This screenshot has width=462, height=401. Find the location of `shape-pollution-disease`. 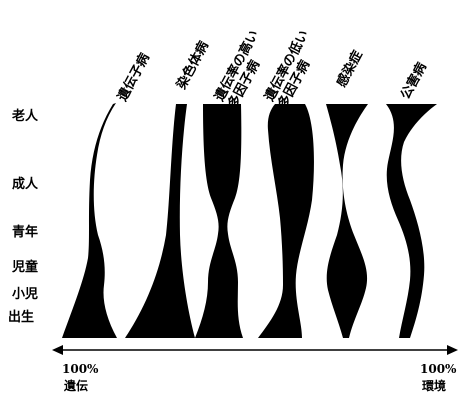

shape-pollution-disease is located at coordinates (411, 221).